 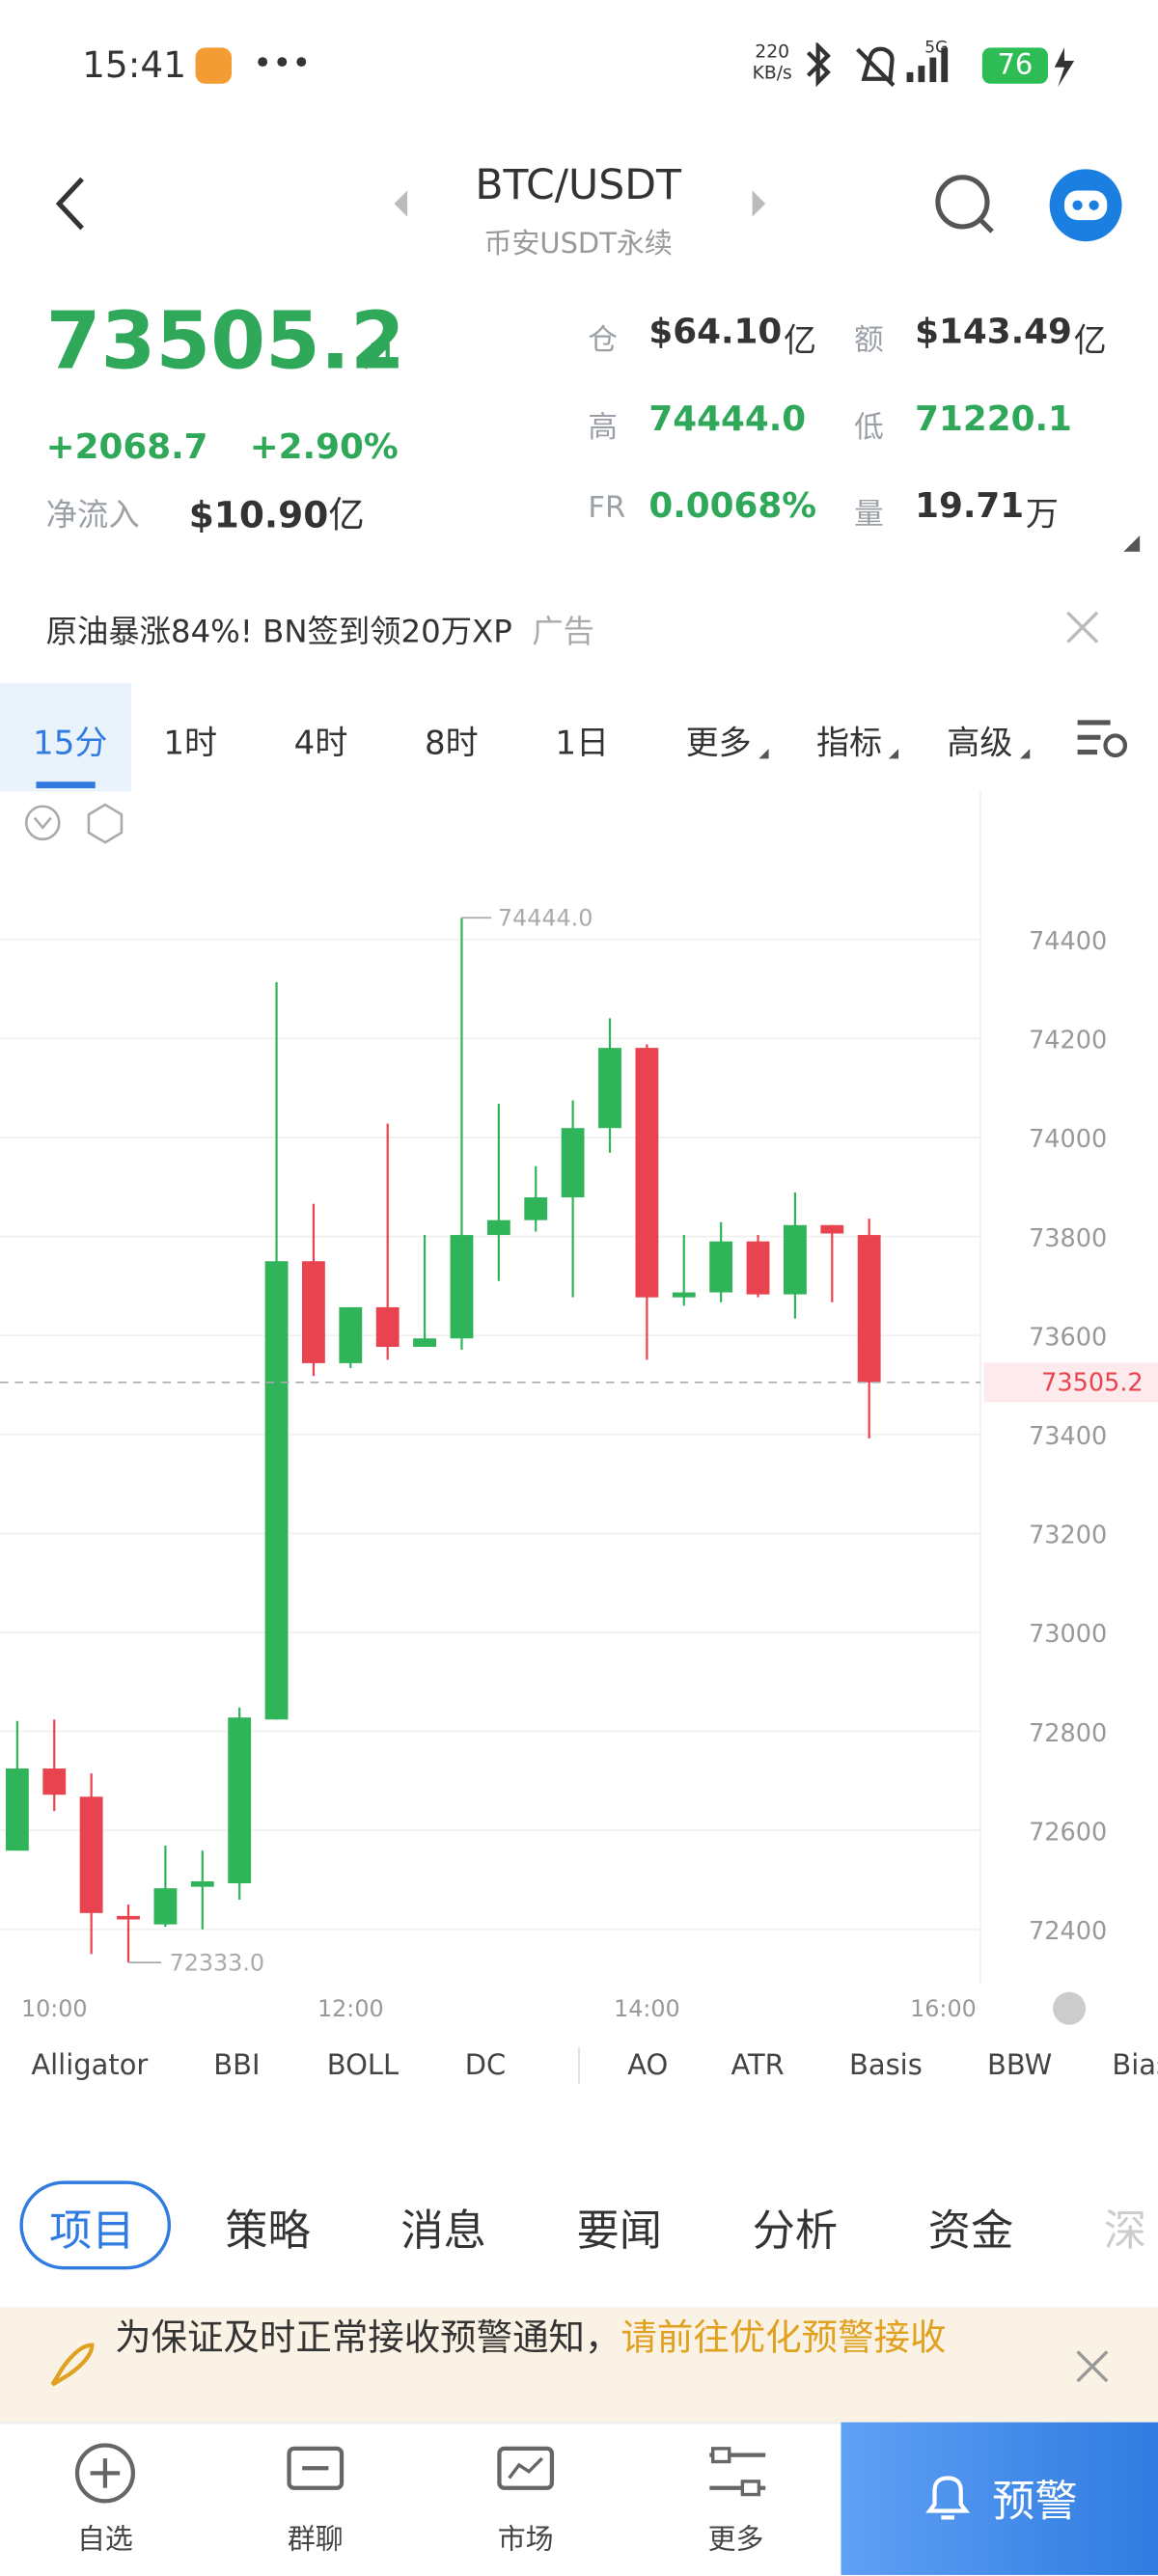 What do you see at coordinates (278, 633) in the screenshot?
I see `ad-message: 原油暴涨84%! BN签到领20万XP` at bounding box center [278, 633].